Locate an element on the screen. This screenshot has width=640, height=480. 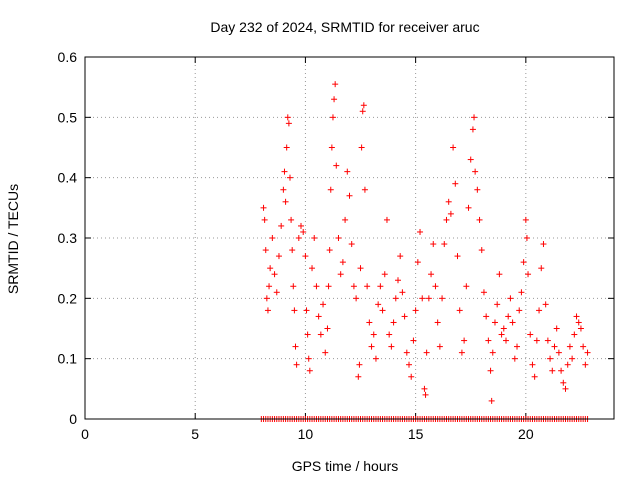
y-tick-label: 0 is located at coordinates (73, 419).